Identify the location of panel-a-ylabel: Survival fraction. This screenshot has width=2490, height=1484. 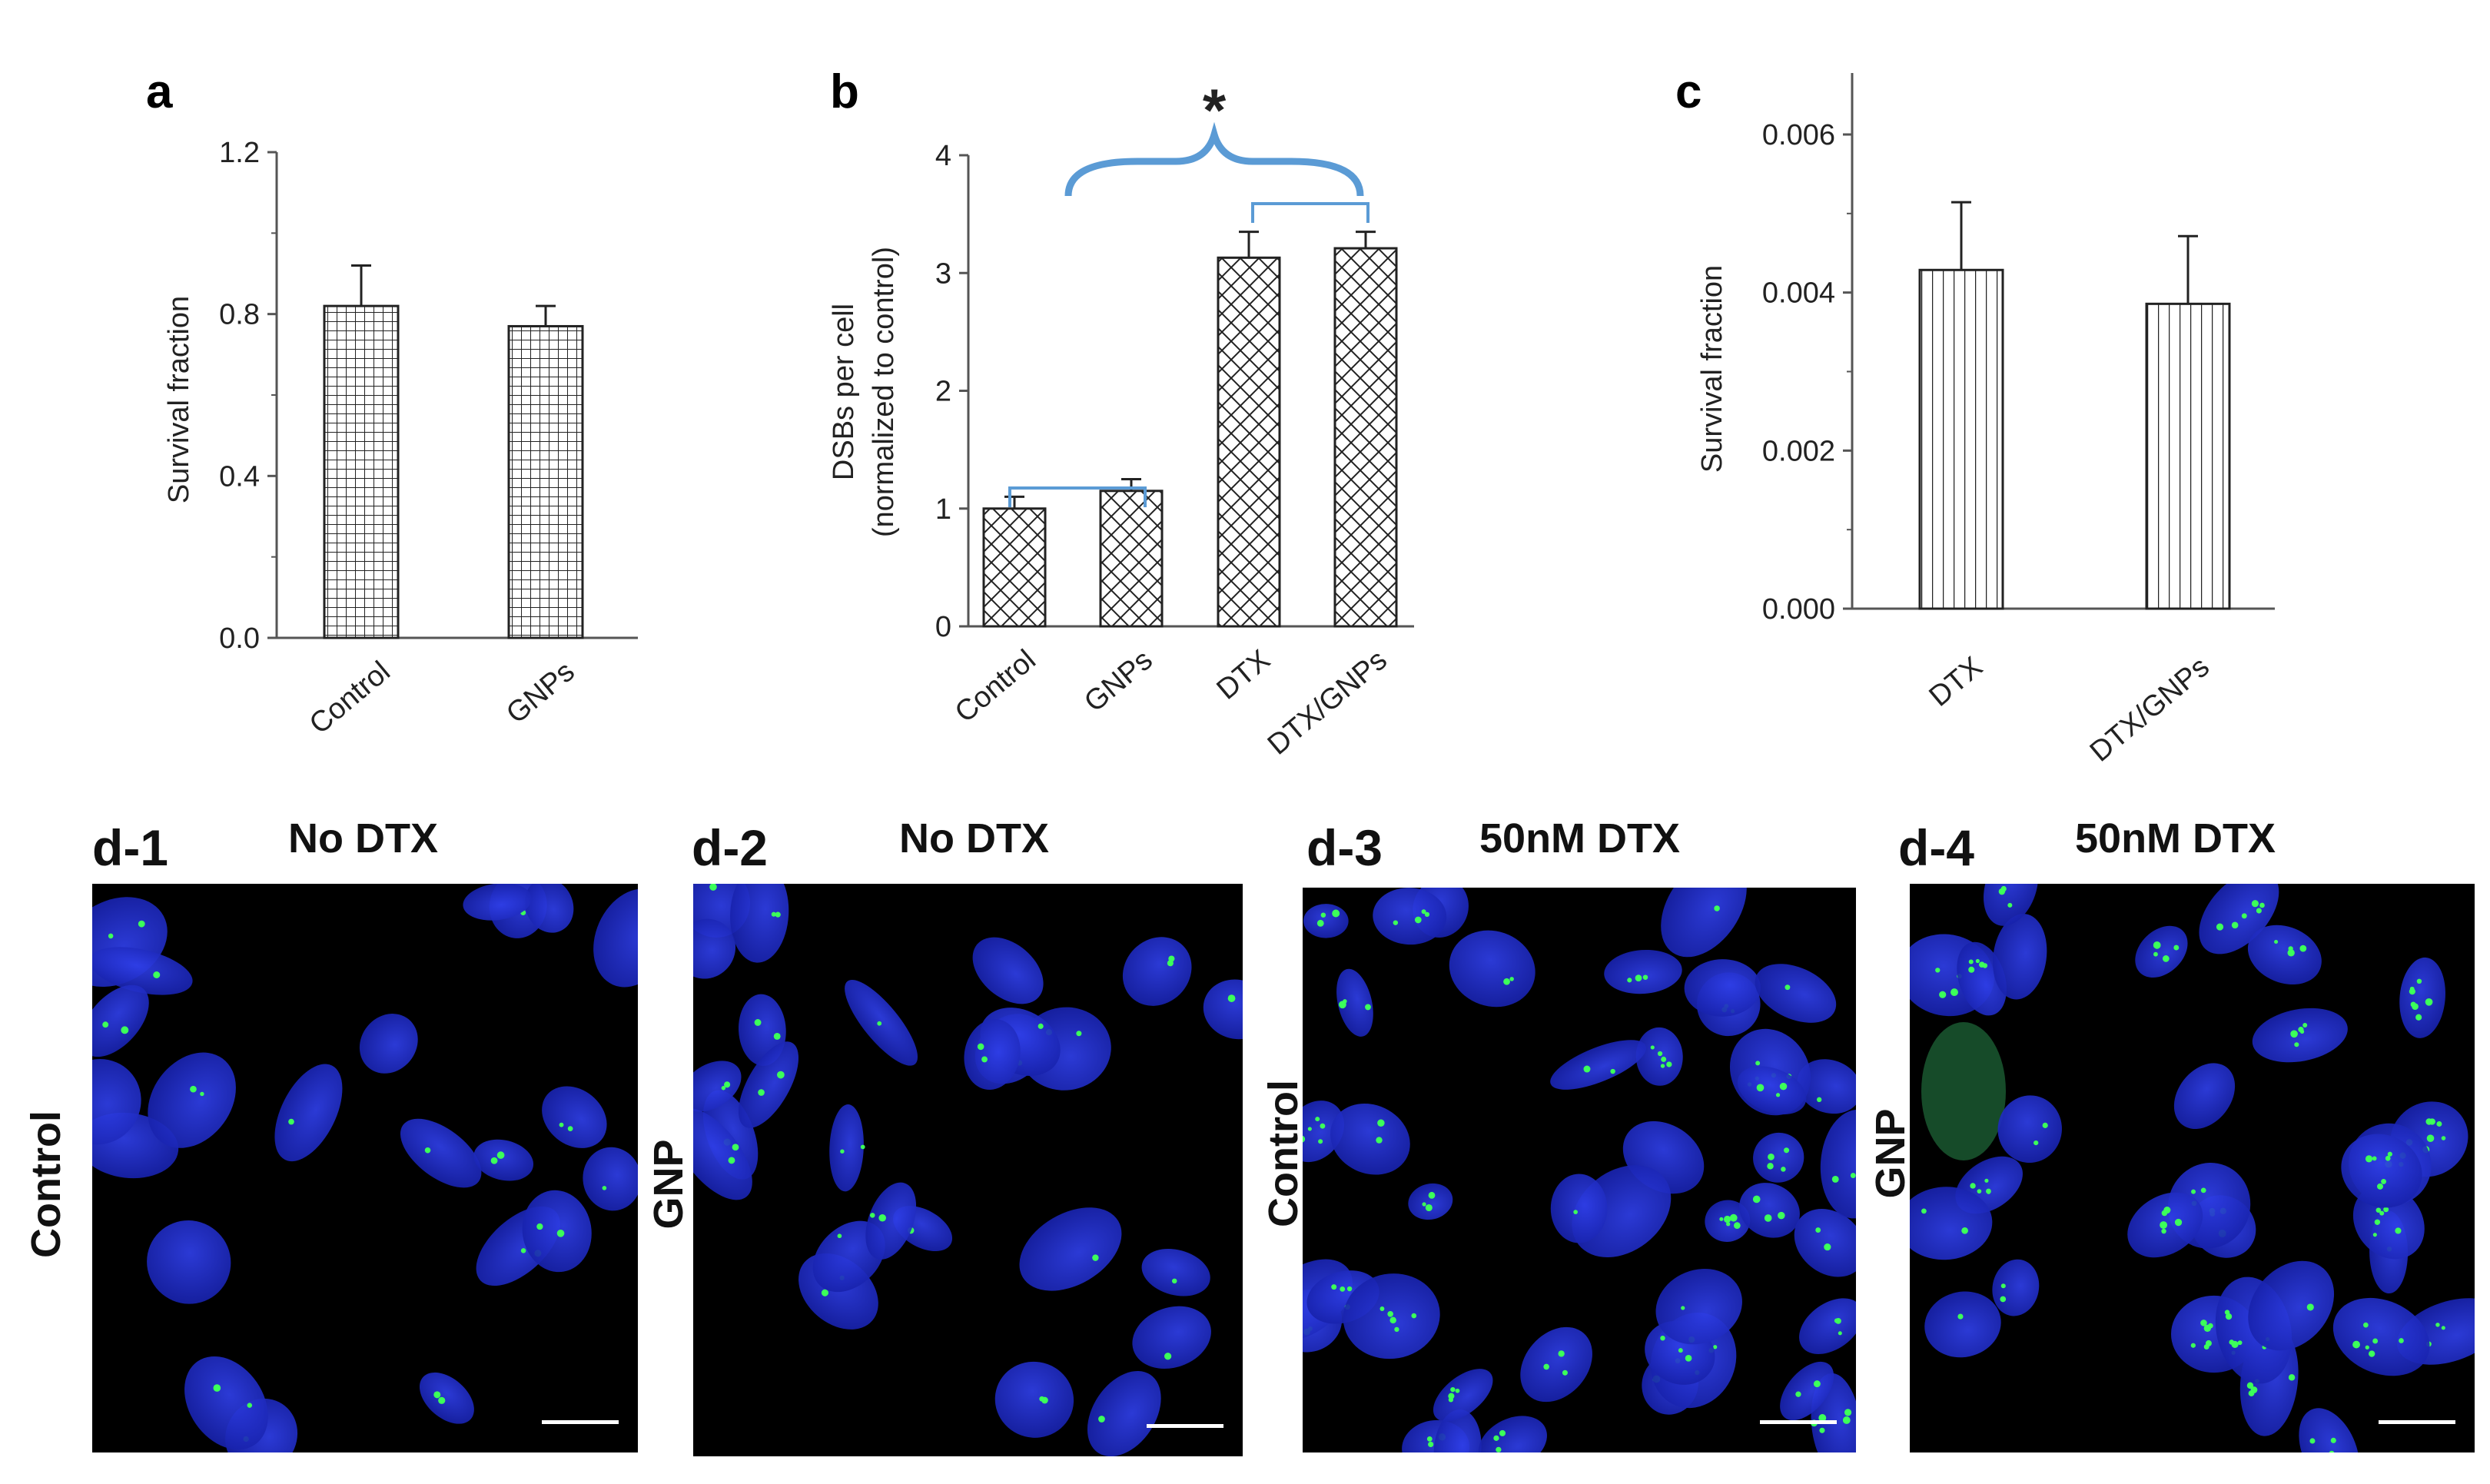
(179, 399).